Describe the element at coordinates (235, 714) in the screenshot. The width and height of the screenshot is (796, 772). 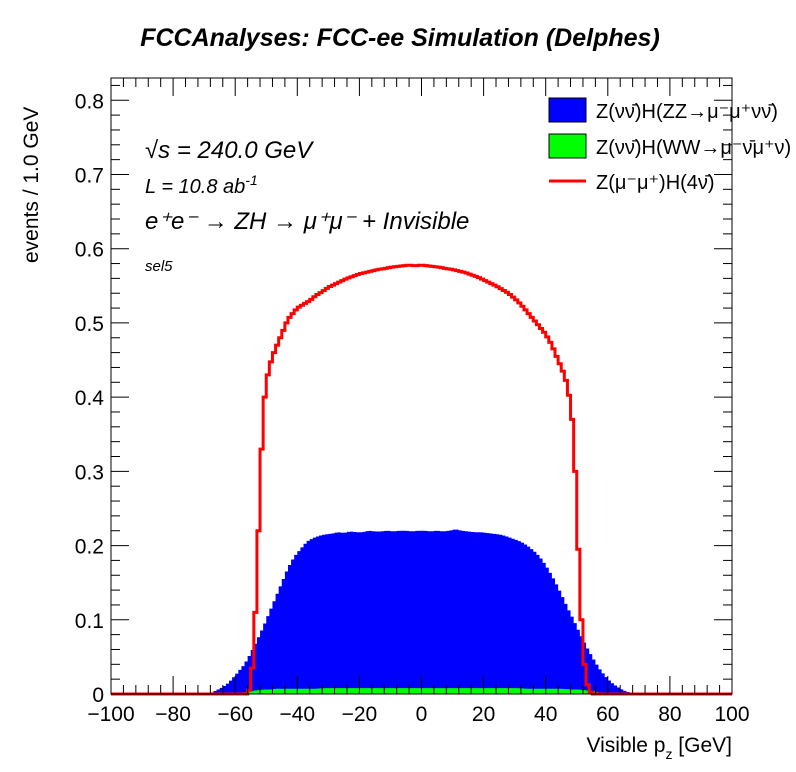
I see `x-tick-label: −60` at that location.